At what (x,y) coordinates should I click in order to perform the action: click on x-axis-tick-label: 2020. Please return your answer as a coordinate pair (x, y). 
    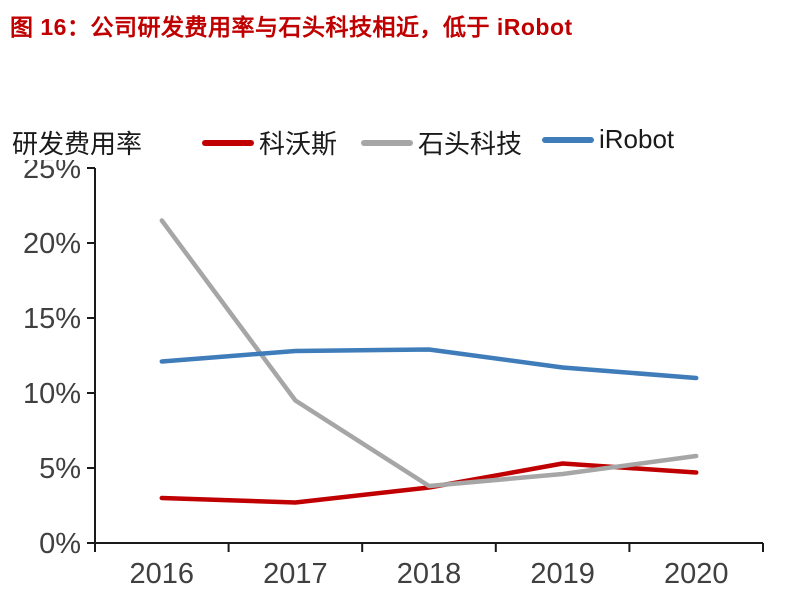
    Looking at the image, I should click on (696, 574).